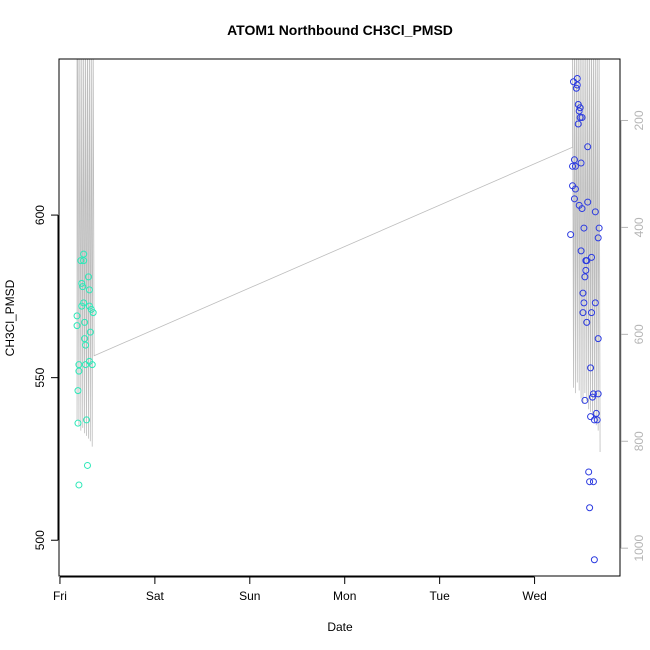 The width and height of the screenshot is (650, 650). I want to click on y-tick-label: 500, so click(40, 540).